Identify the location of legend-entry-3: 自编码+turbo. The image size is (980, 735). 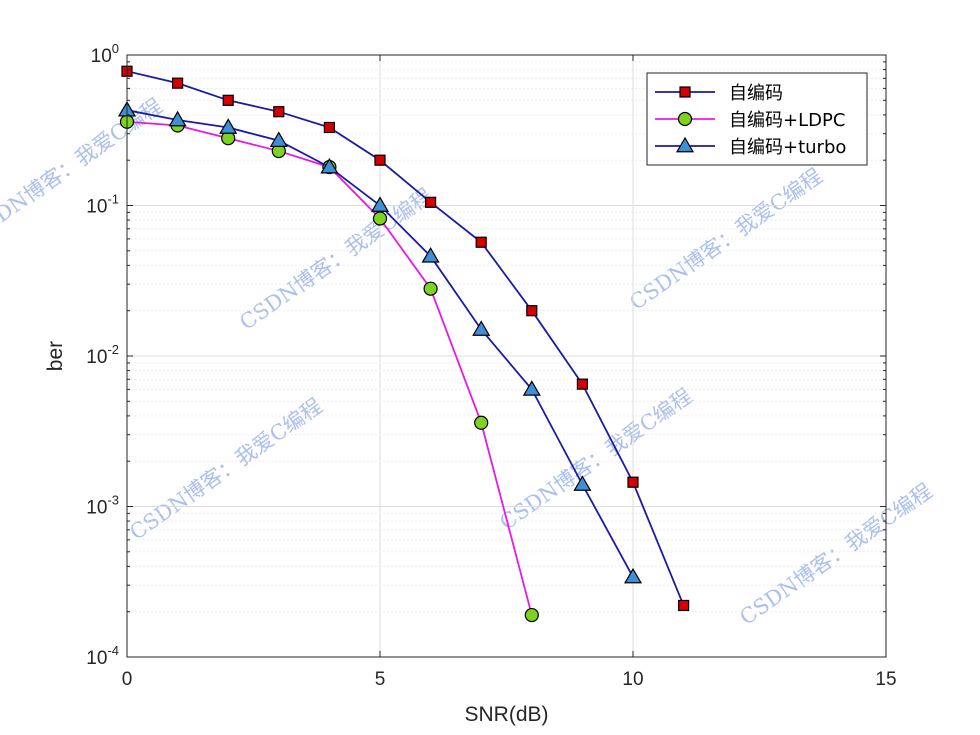
(750, 147).